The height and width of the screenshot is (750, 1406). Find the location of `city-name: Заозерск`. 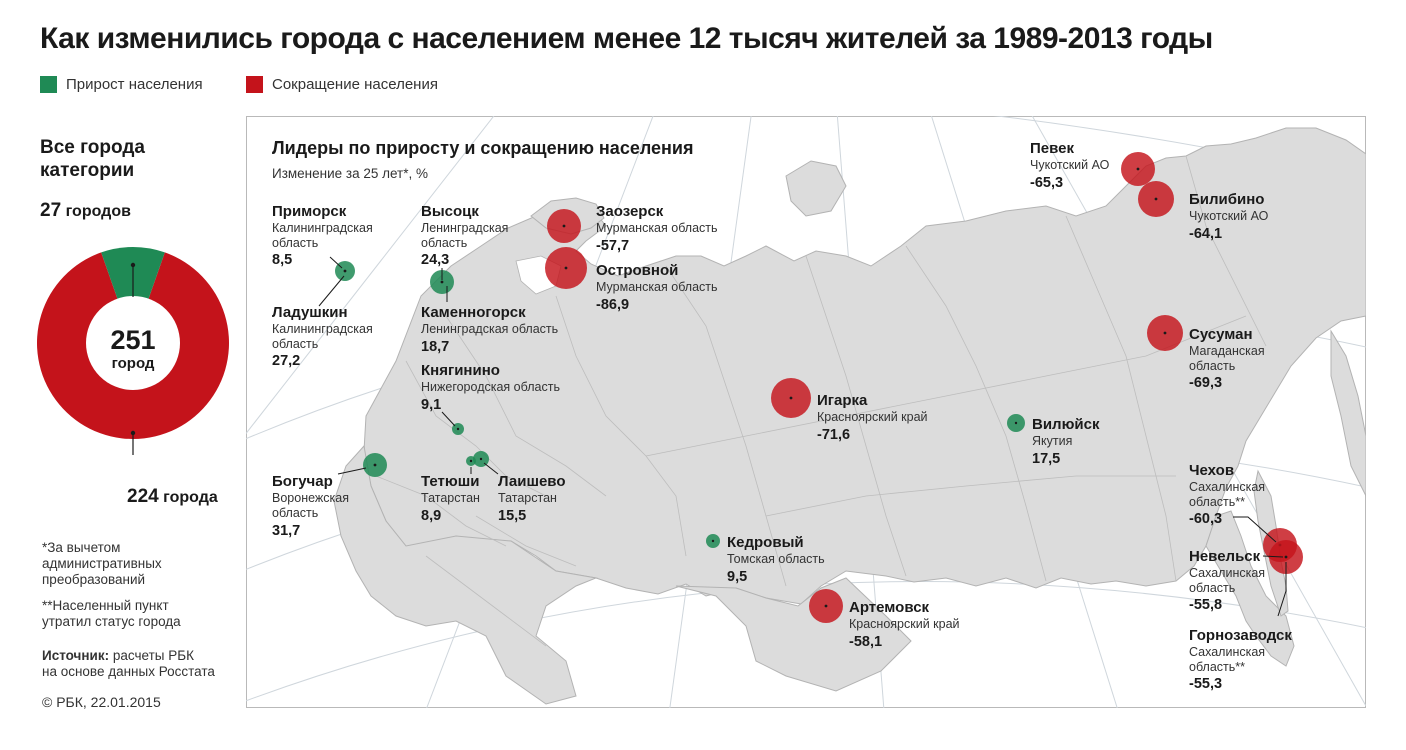

city-name: Заозерск is located at coordinates (630, 211).